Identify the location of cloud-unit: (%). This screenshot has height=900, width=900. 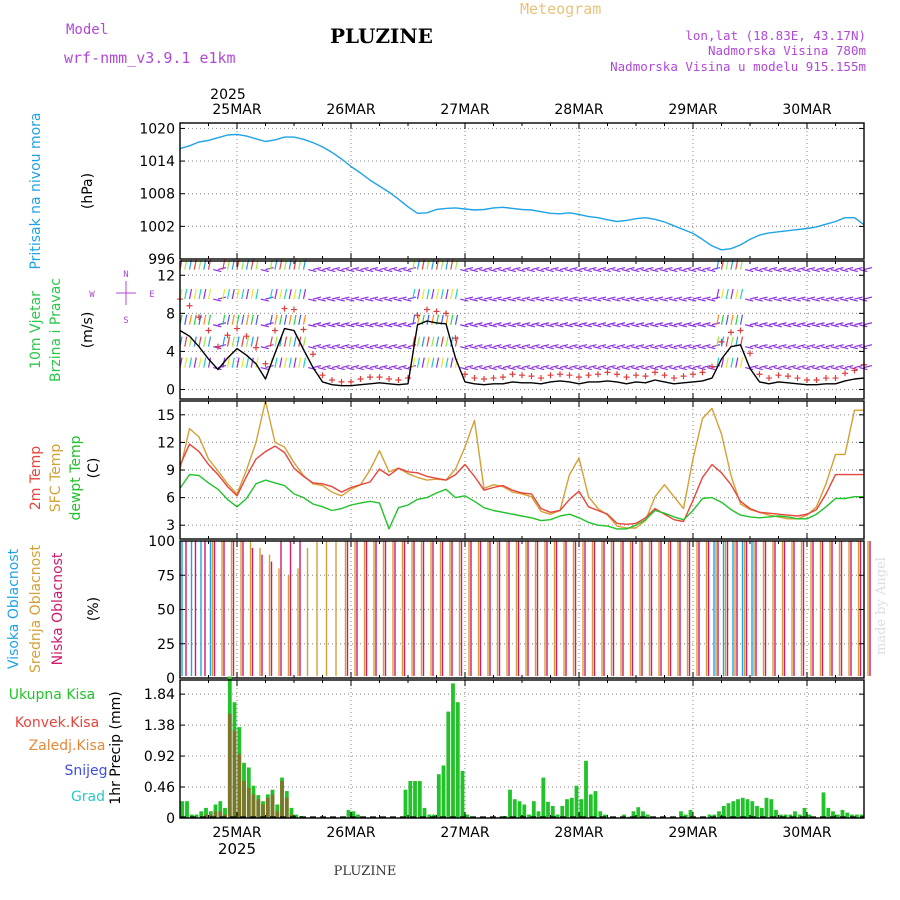
(94, 609).